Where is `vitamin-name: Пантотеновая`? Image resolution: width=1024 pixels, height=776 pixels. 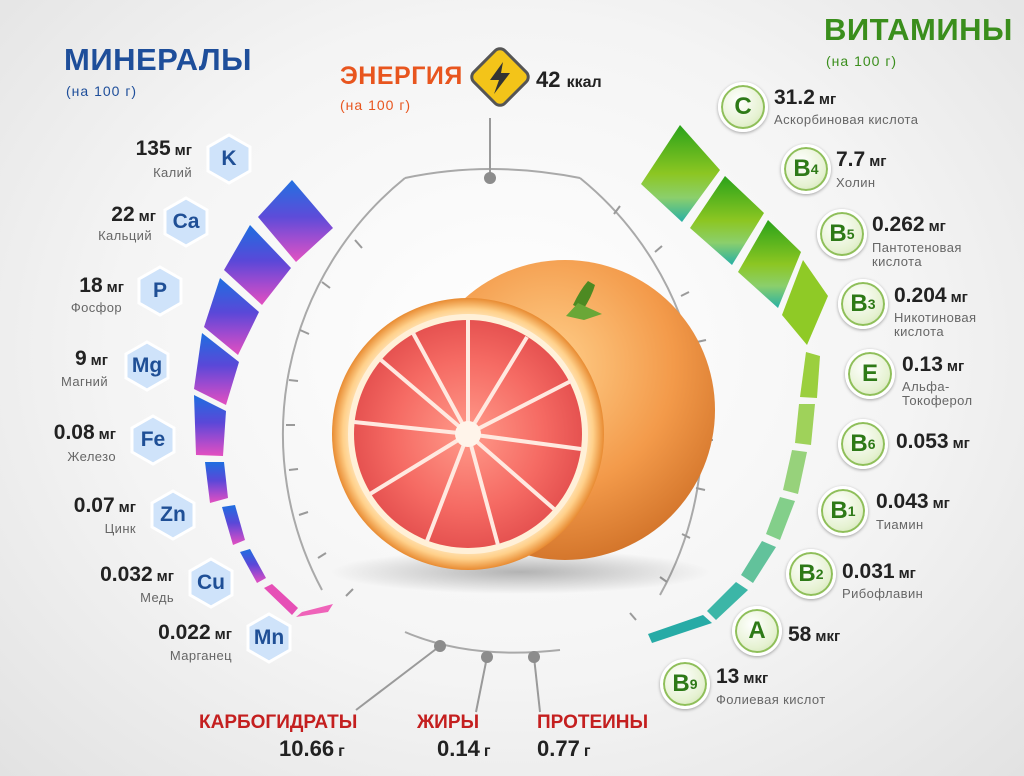
vitamin-name: Пантотеновая is located at coordinates (917, 247).